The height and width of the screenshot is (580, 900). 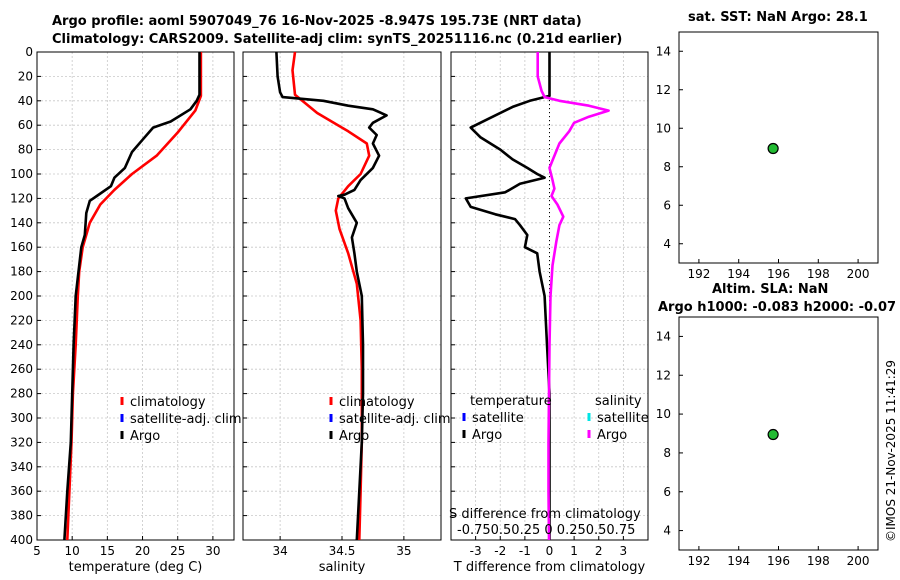 What do you see at coordinates (21, 369) in the screenshot?
I see `y-tick-label-260: 260` at bounding box center [21, 369].